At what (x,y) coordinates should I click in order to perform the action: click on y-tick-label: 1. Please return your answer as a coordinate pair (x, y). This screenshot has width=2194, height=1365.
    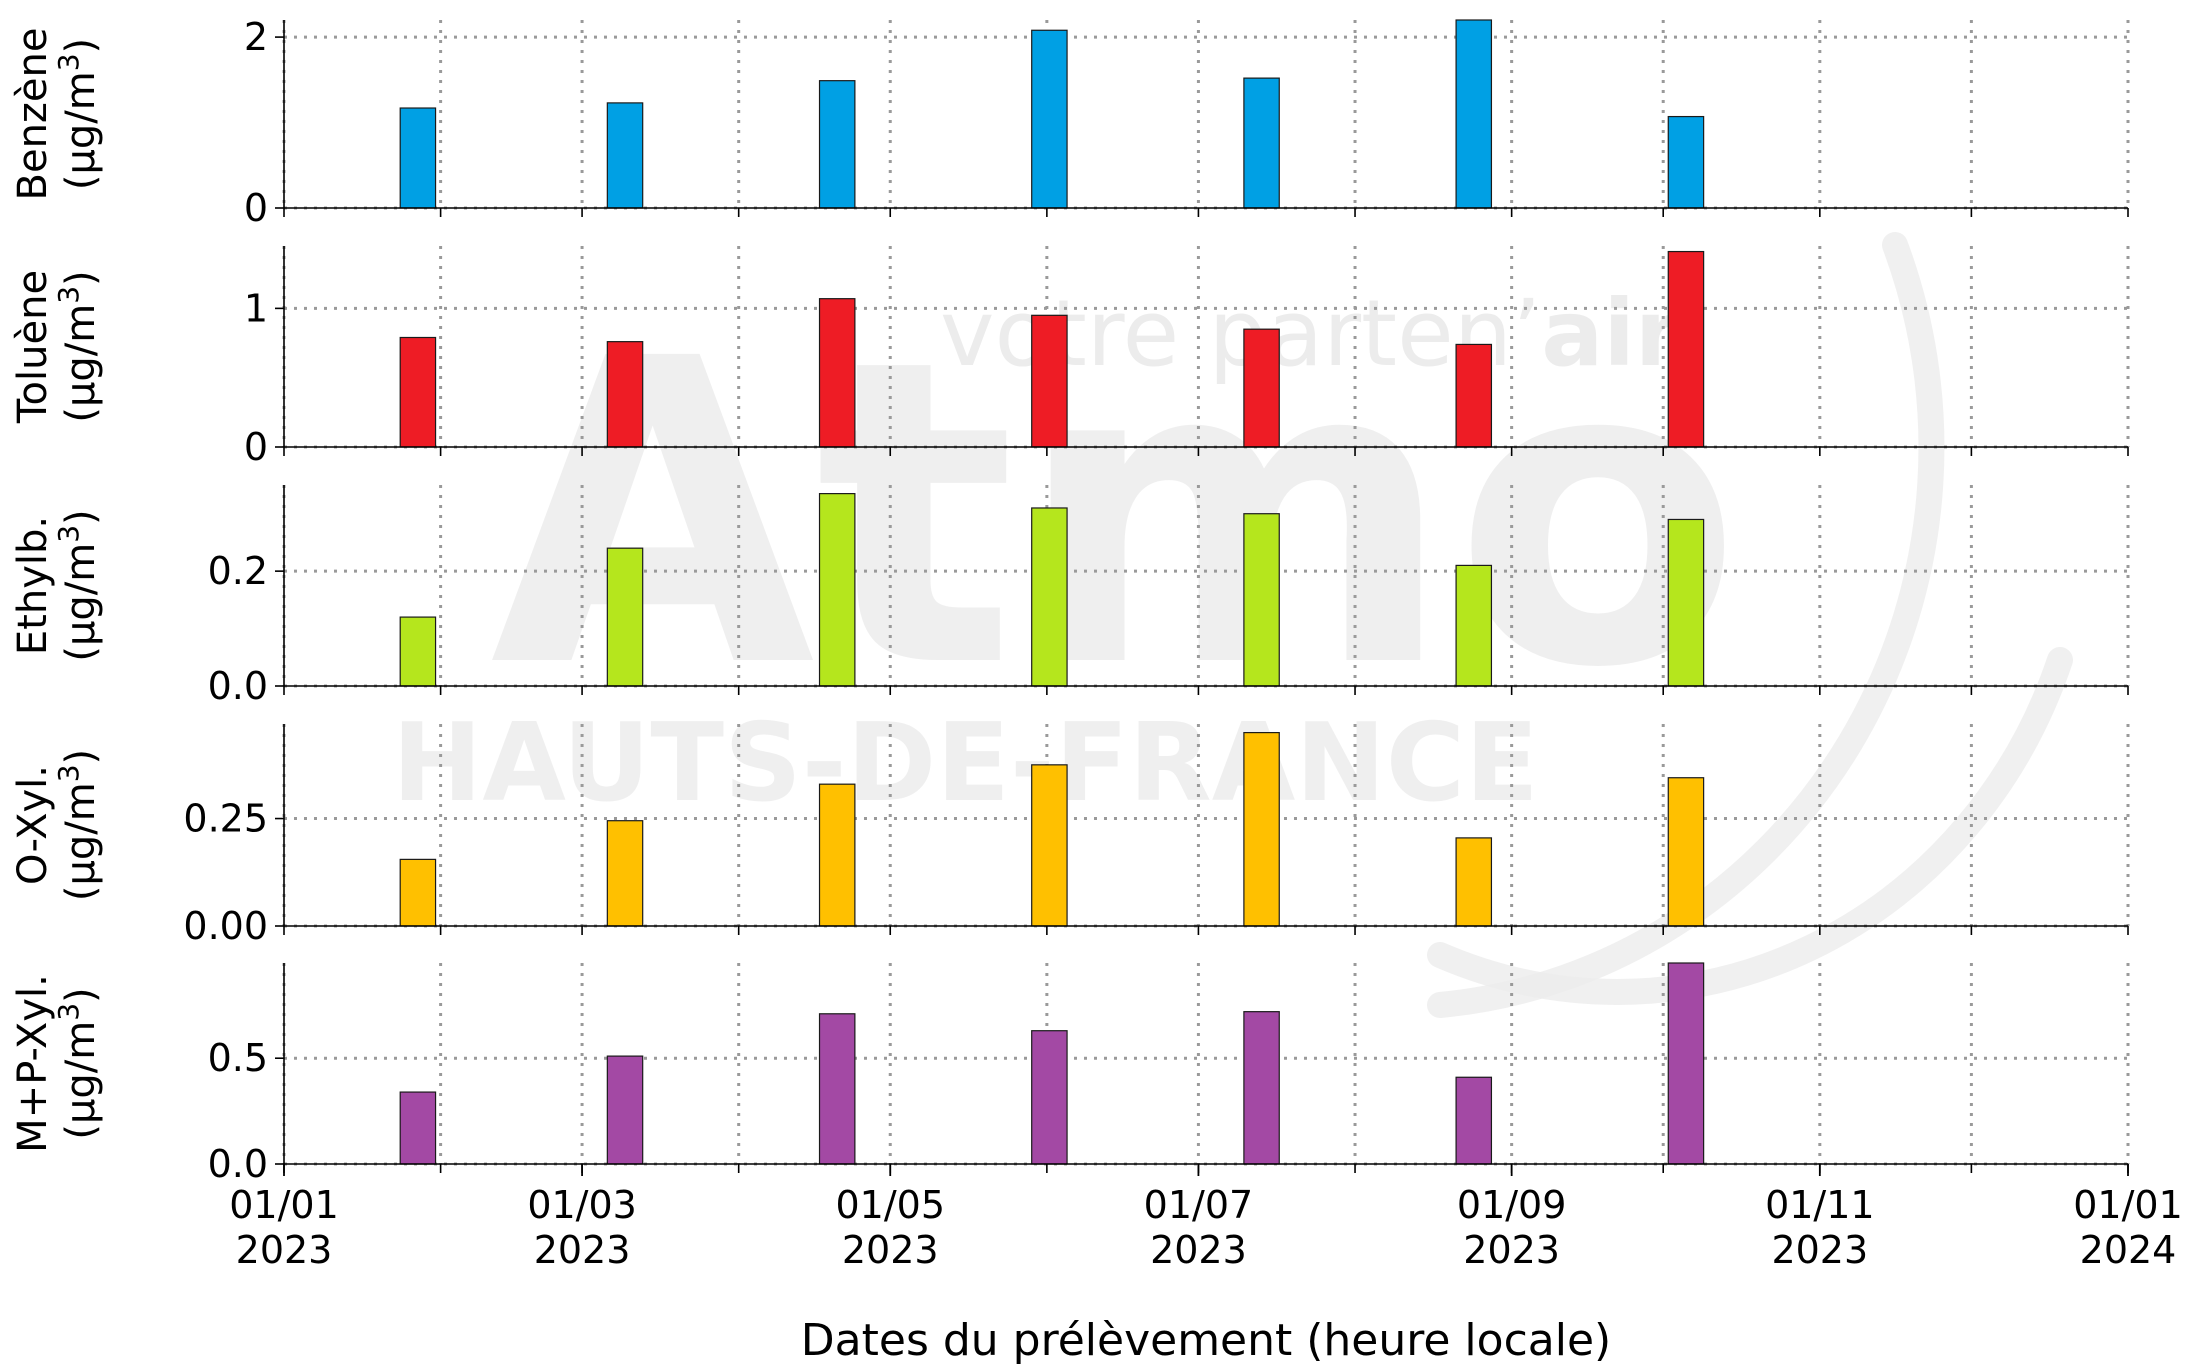
    Looking at the image, I should click on (256, 308).